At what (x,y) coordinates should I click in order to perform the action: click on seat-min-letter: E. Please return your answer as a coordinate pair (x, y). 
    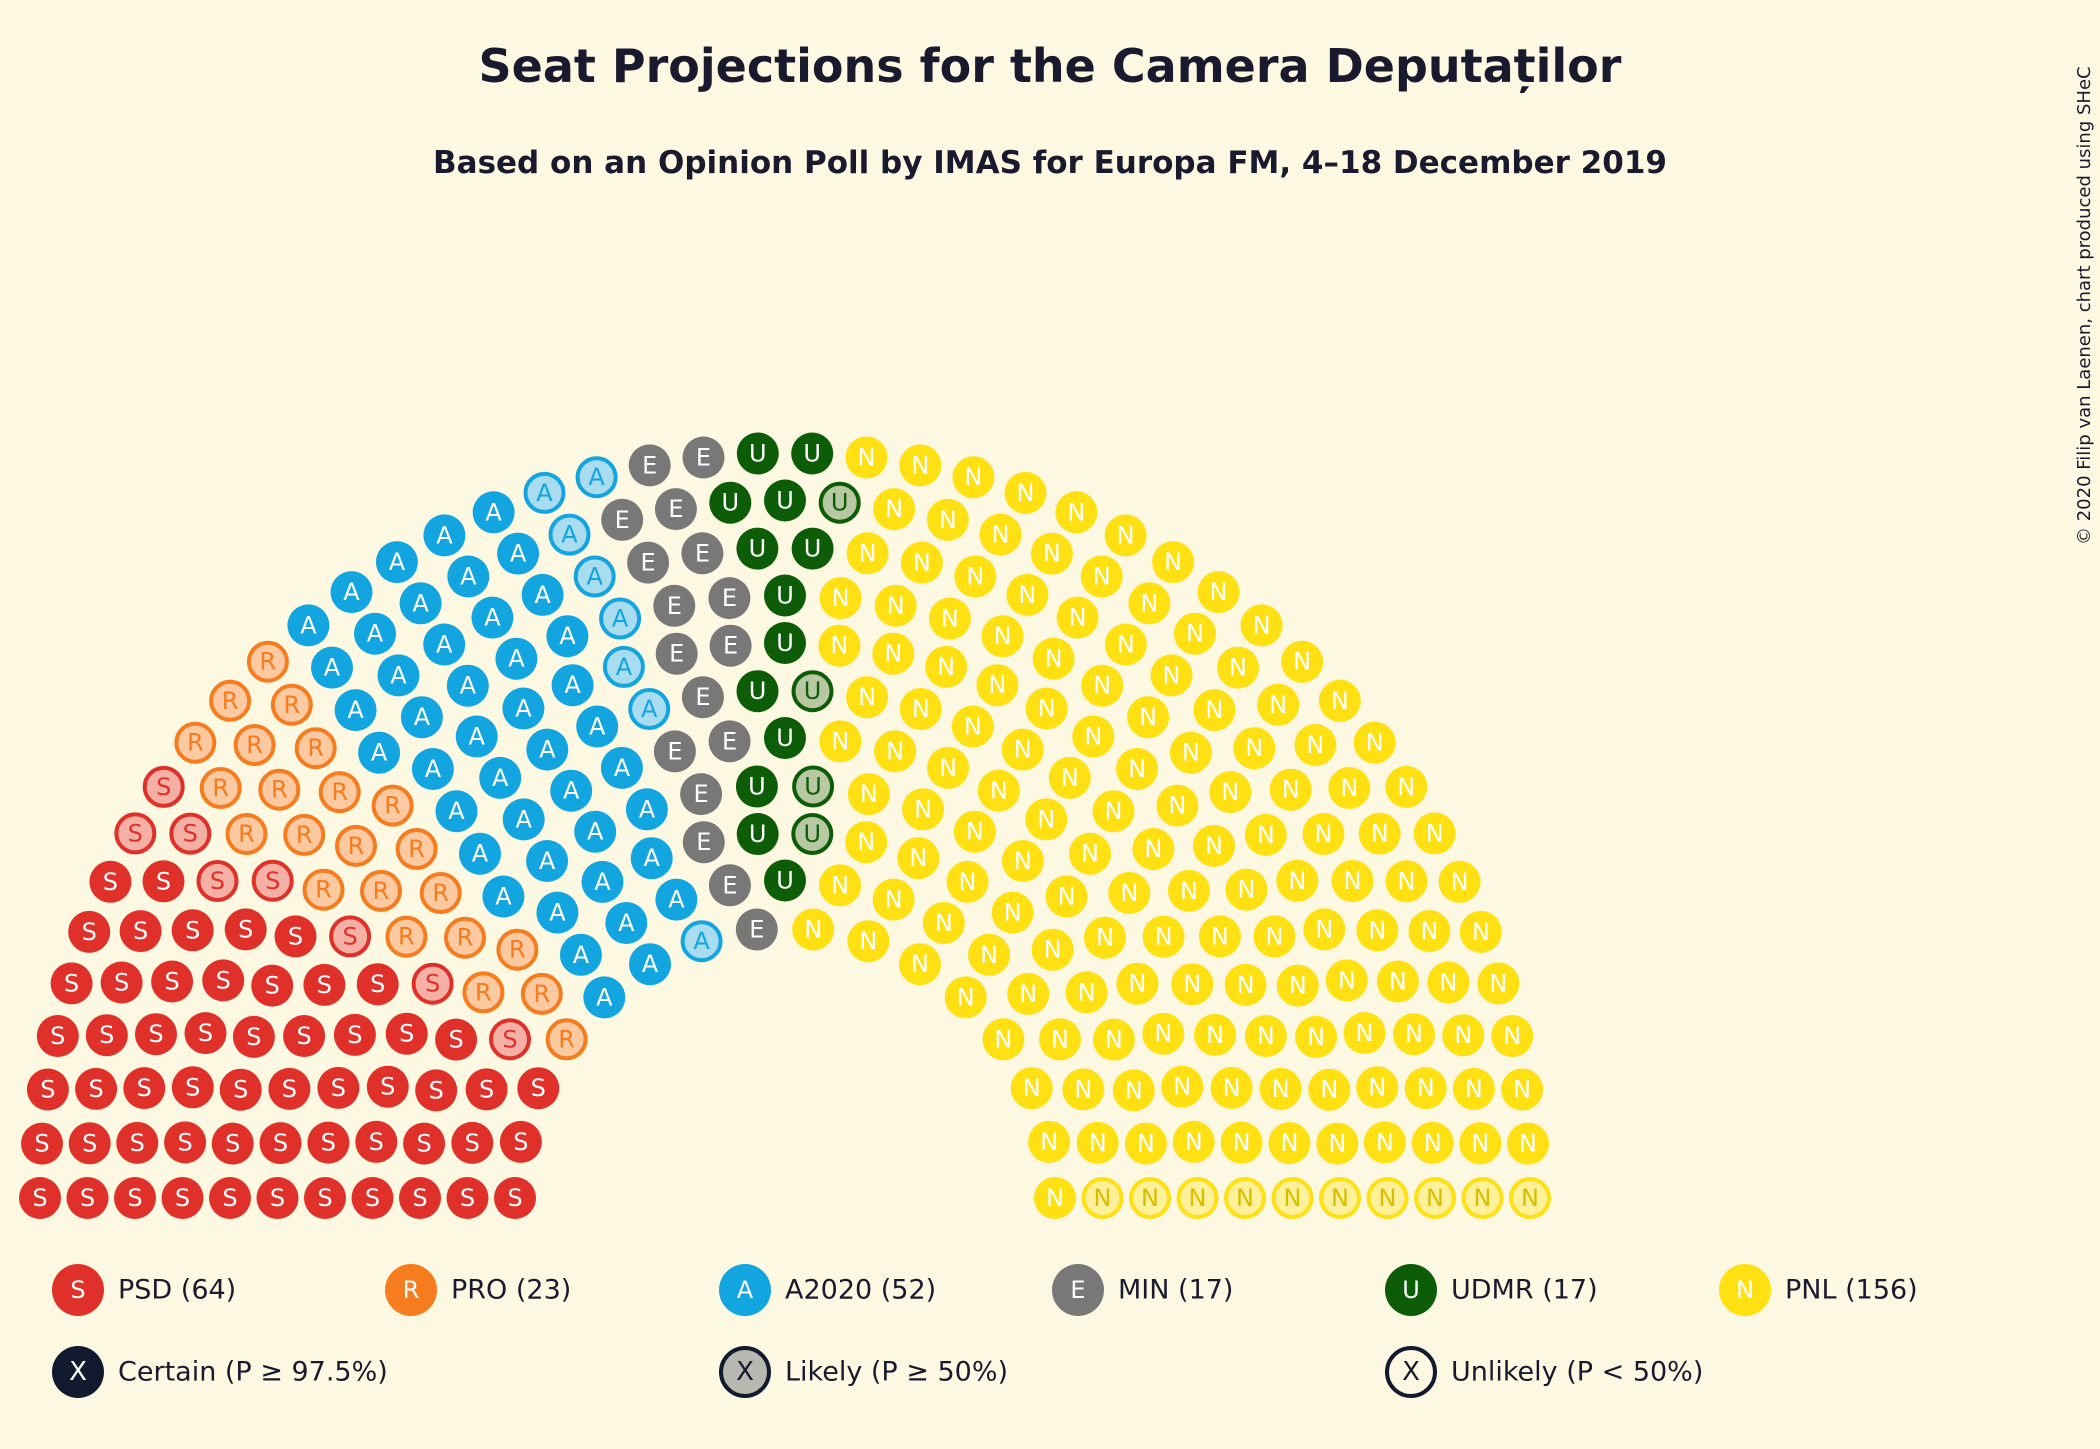
    Looking at the image, I should click on (649, 465).